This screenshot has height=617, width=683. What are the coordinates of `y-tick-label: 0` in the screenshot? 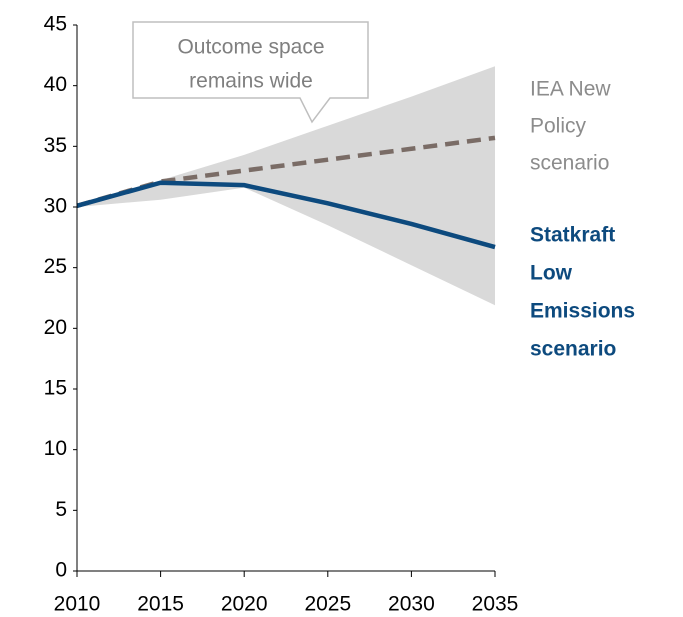 It's located at (61, 570).